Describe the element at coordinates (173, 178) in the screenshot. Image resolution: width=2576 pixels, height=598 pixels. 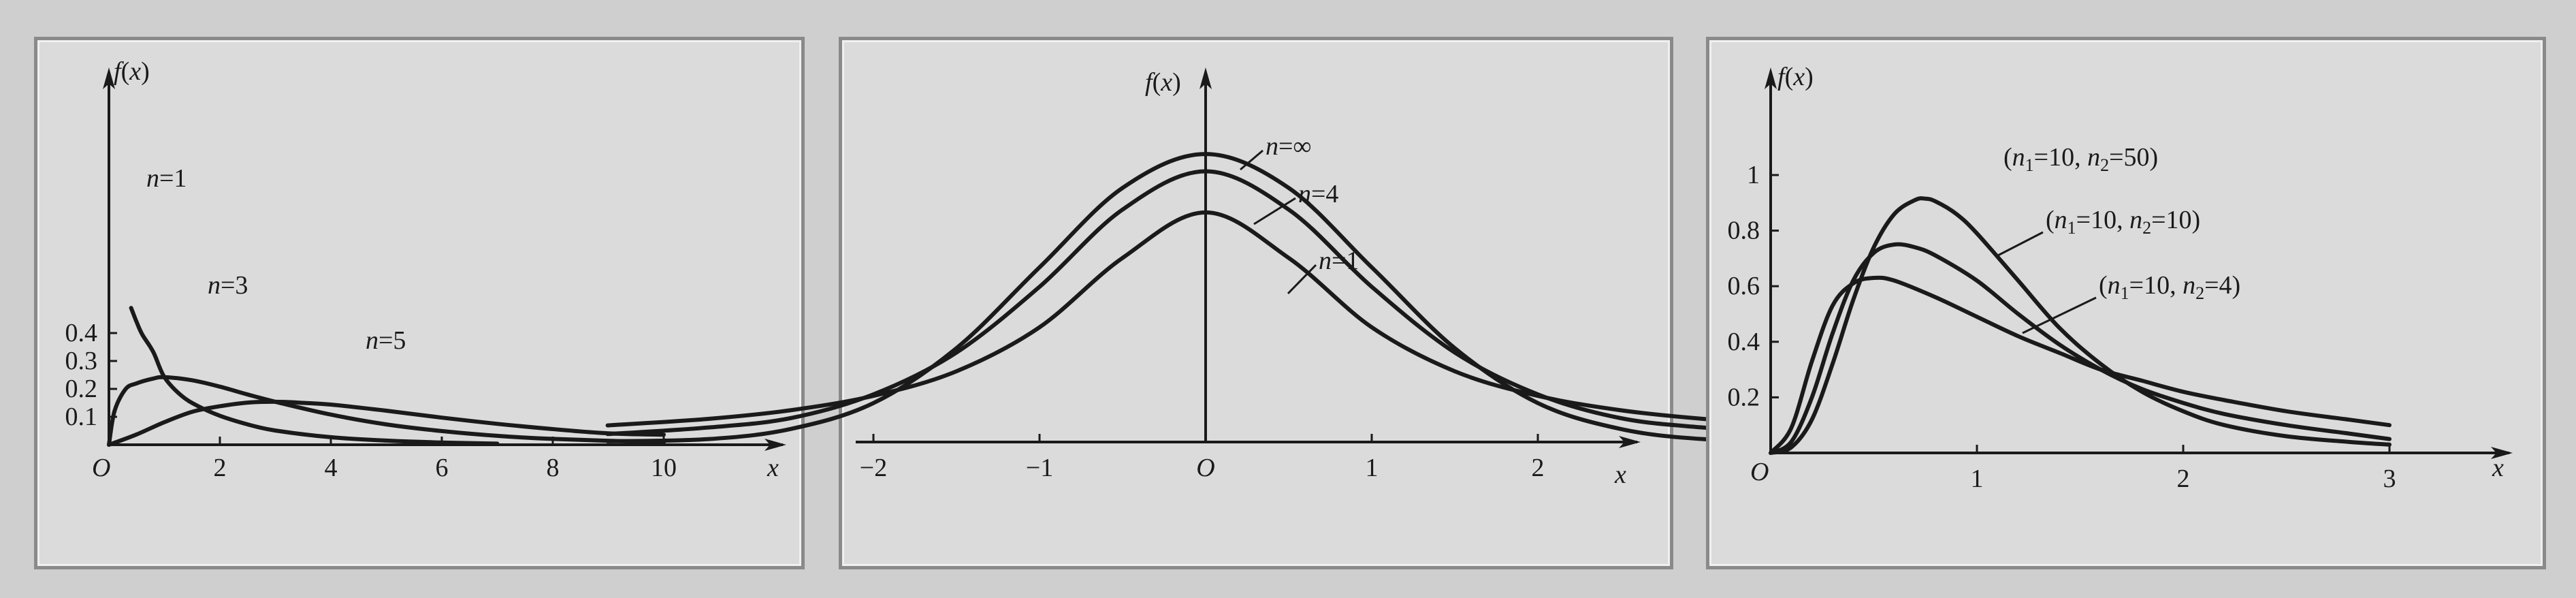
I see `series-label-value: =1` at that location.